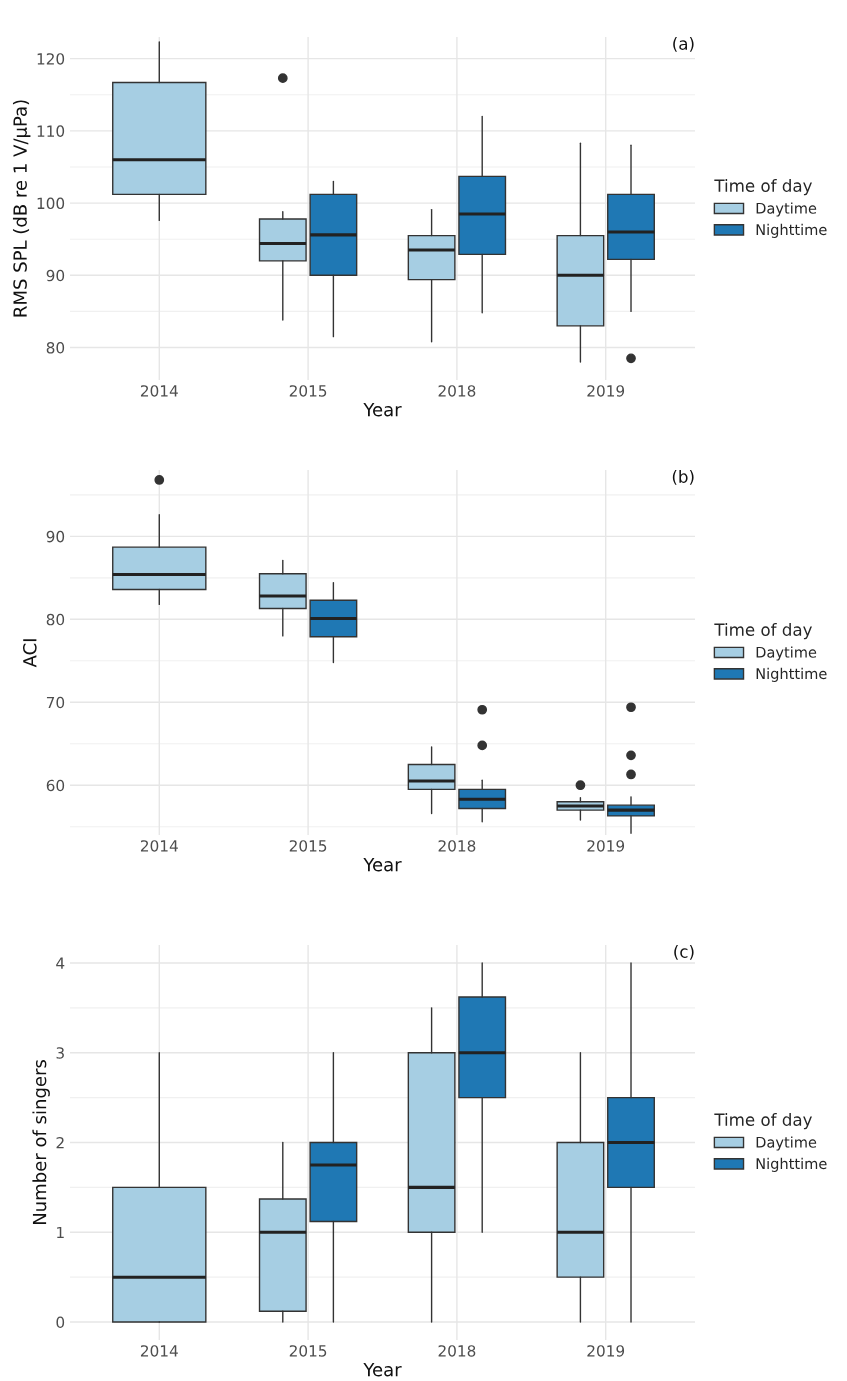 Image resolution: width=847 pixels, height=1381 pixels. Describe the element at coordinates (29, 653) in the screenshot. I see `y-axis-title: ACI` at that location.